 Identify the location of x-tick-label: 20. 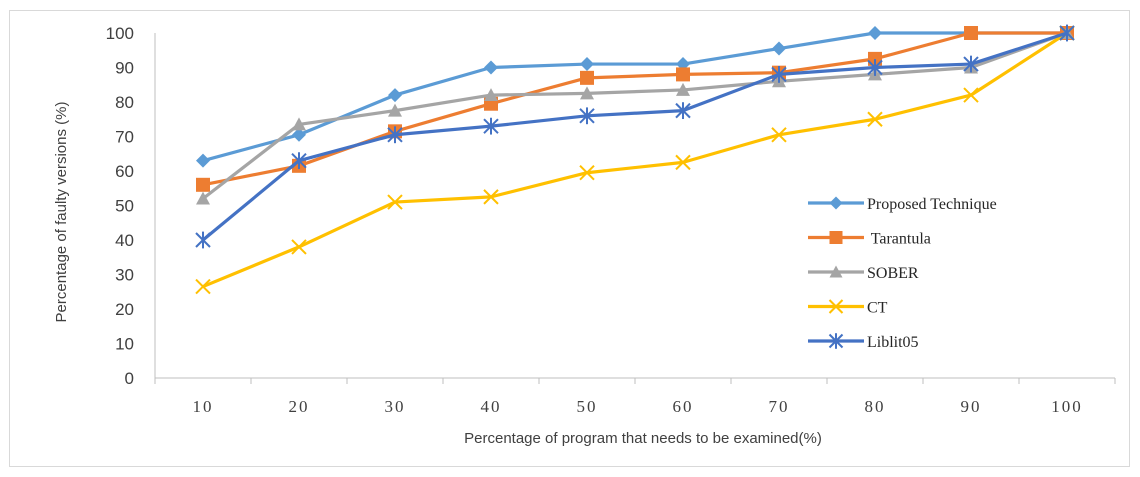
(299, 406).